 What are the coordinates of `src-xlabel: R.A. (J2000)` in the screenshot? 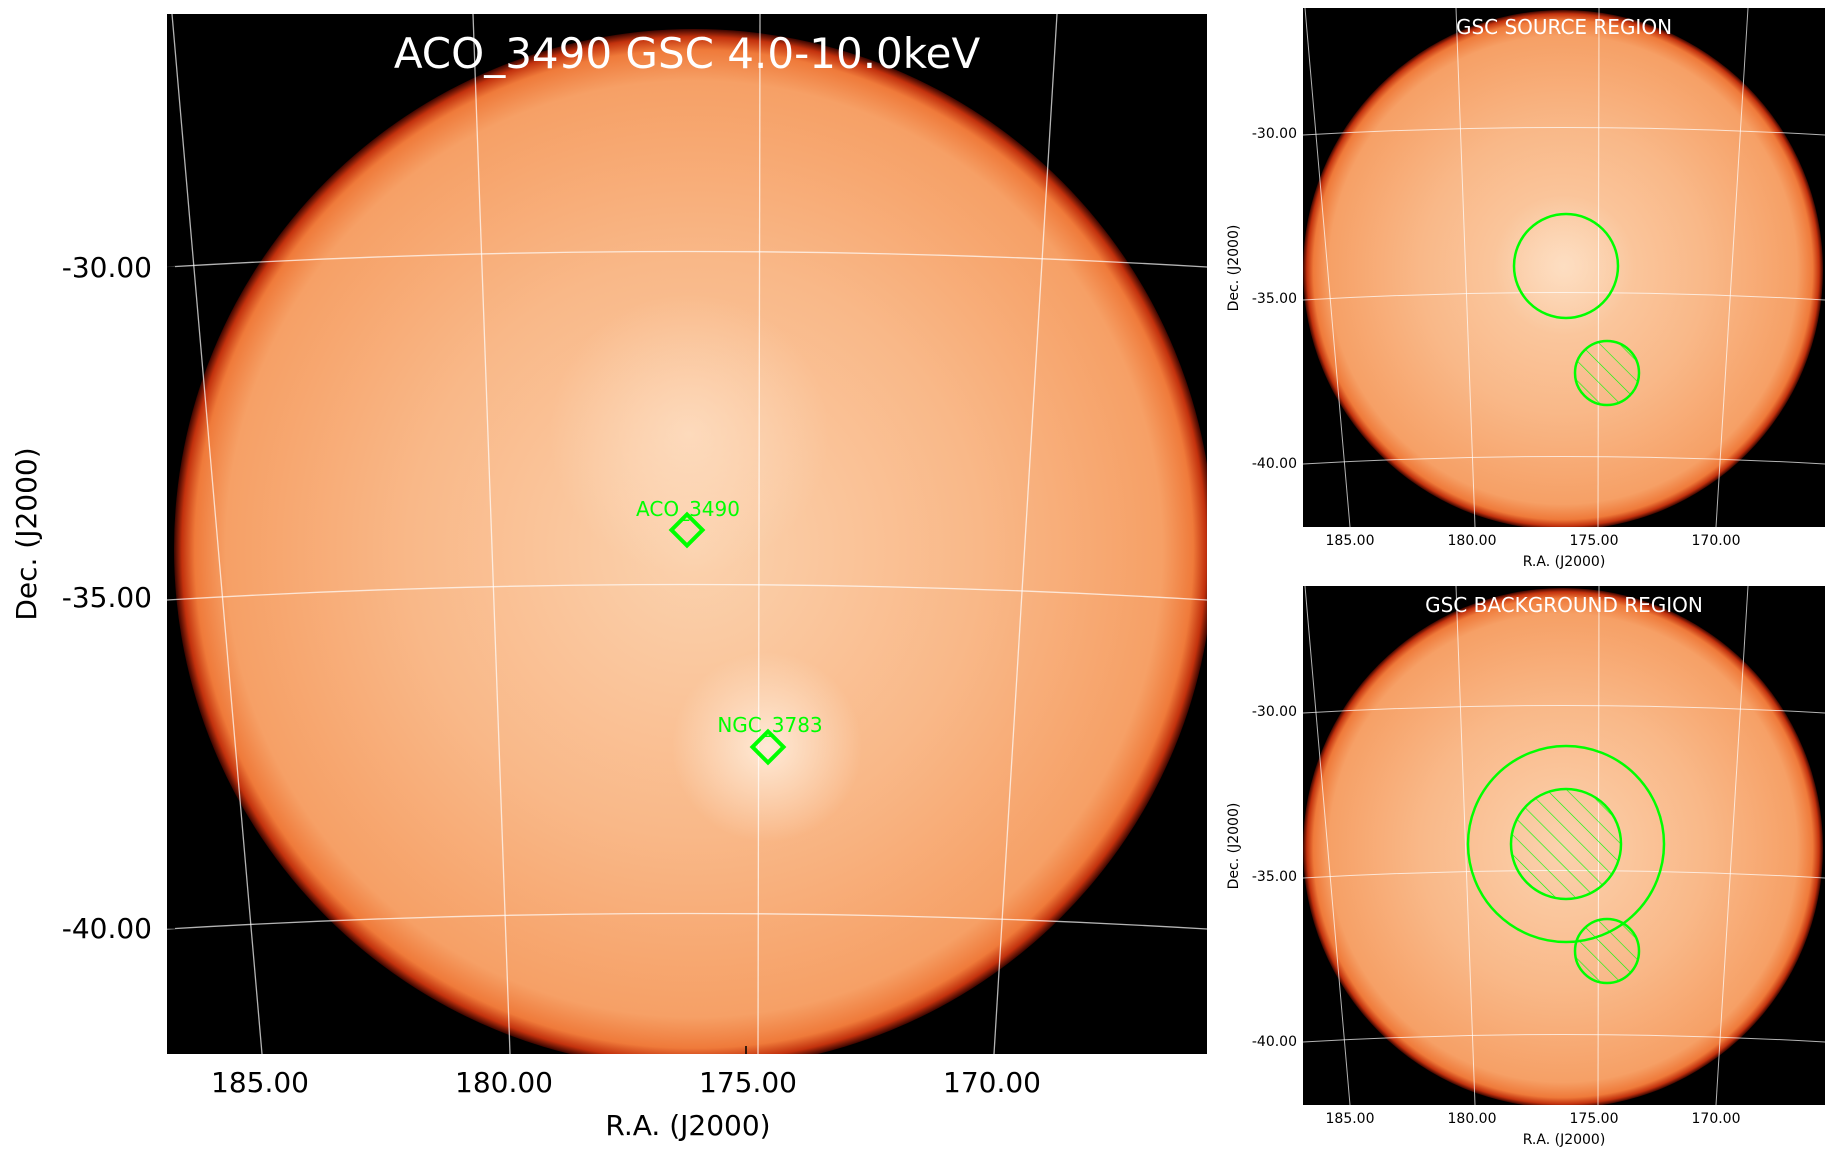 It's located at (1564, 562).